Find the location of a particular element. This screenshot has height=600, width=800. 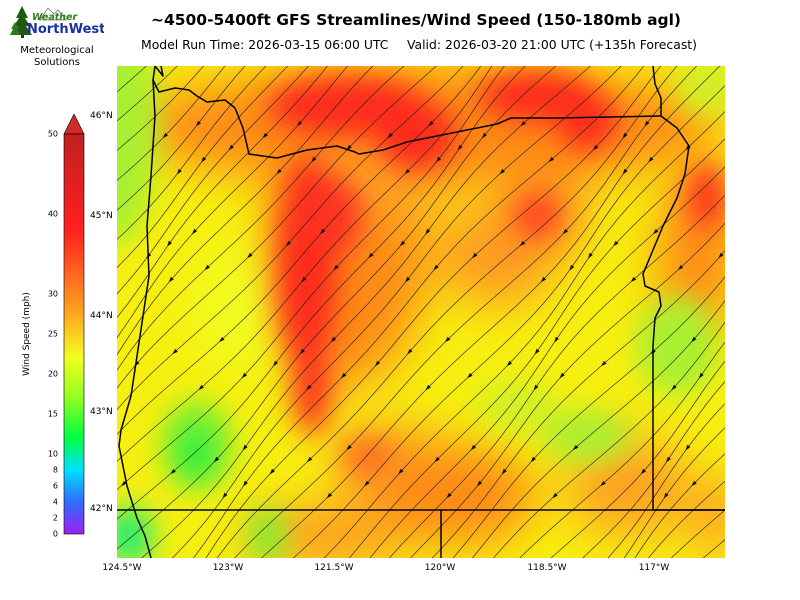

longitude-label: 124.5°W is located at coordinates (122, 568).